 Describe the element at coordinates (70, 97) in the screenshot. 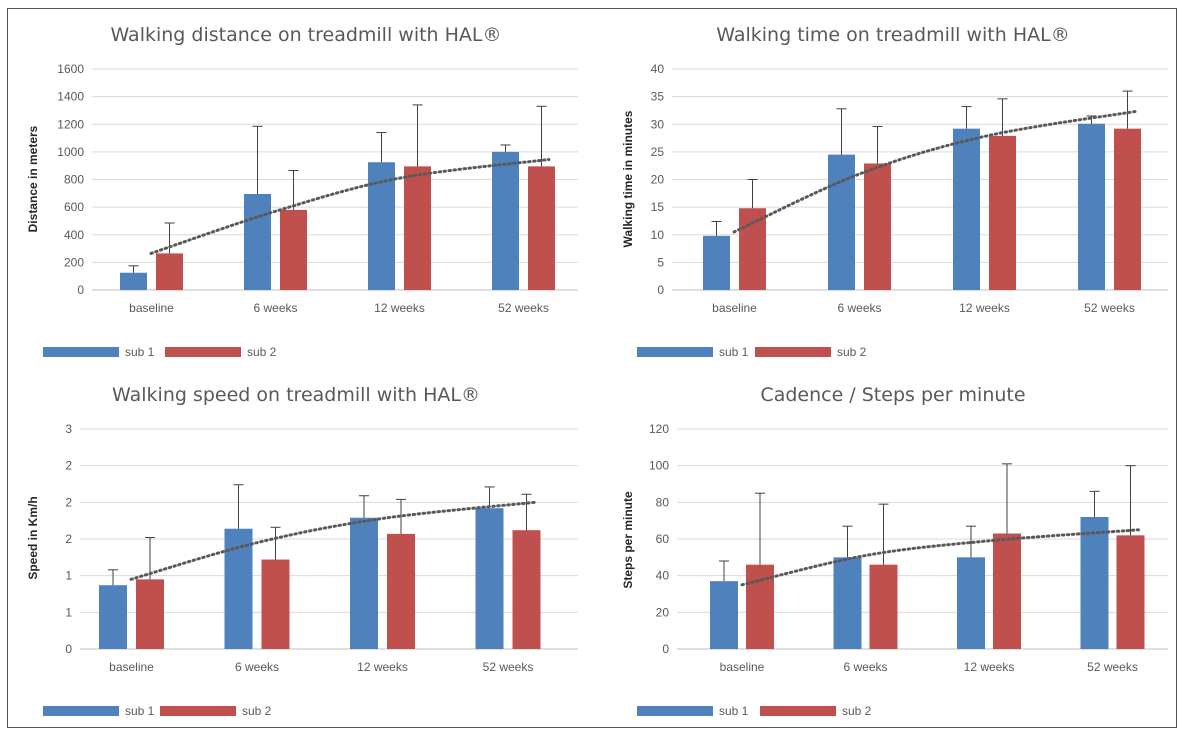

I see `y-tick-label: 1400` at that location.